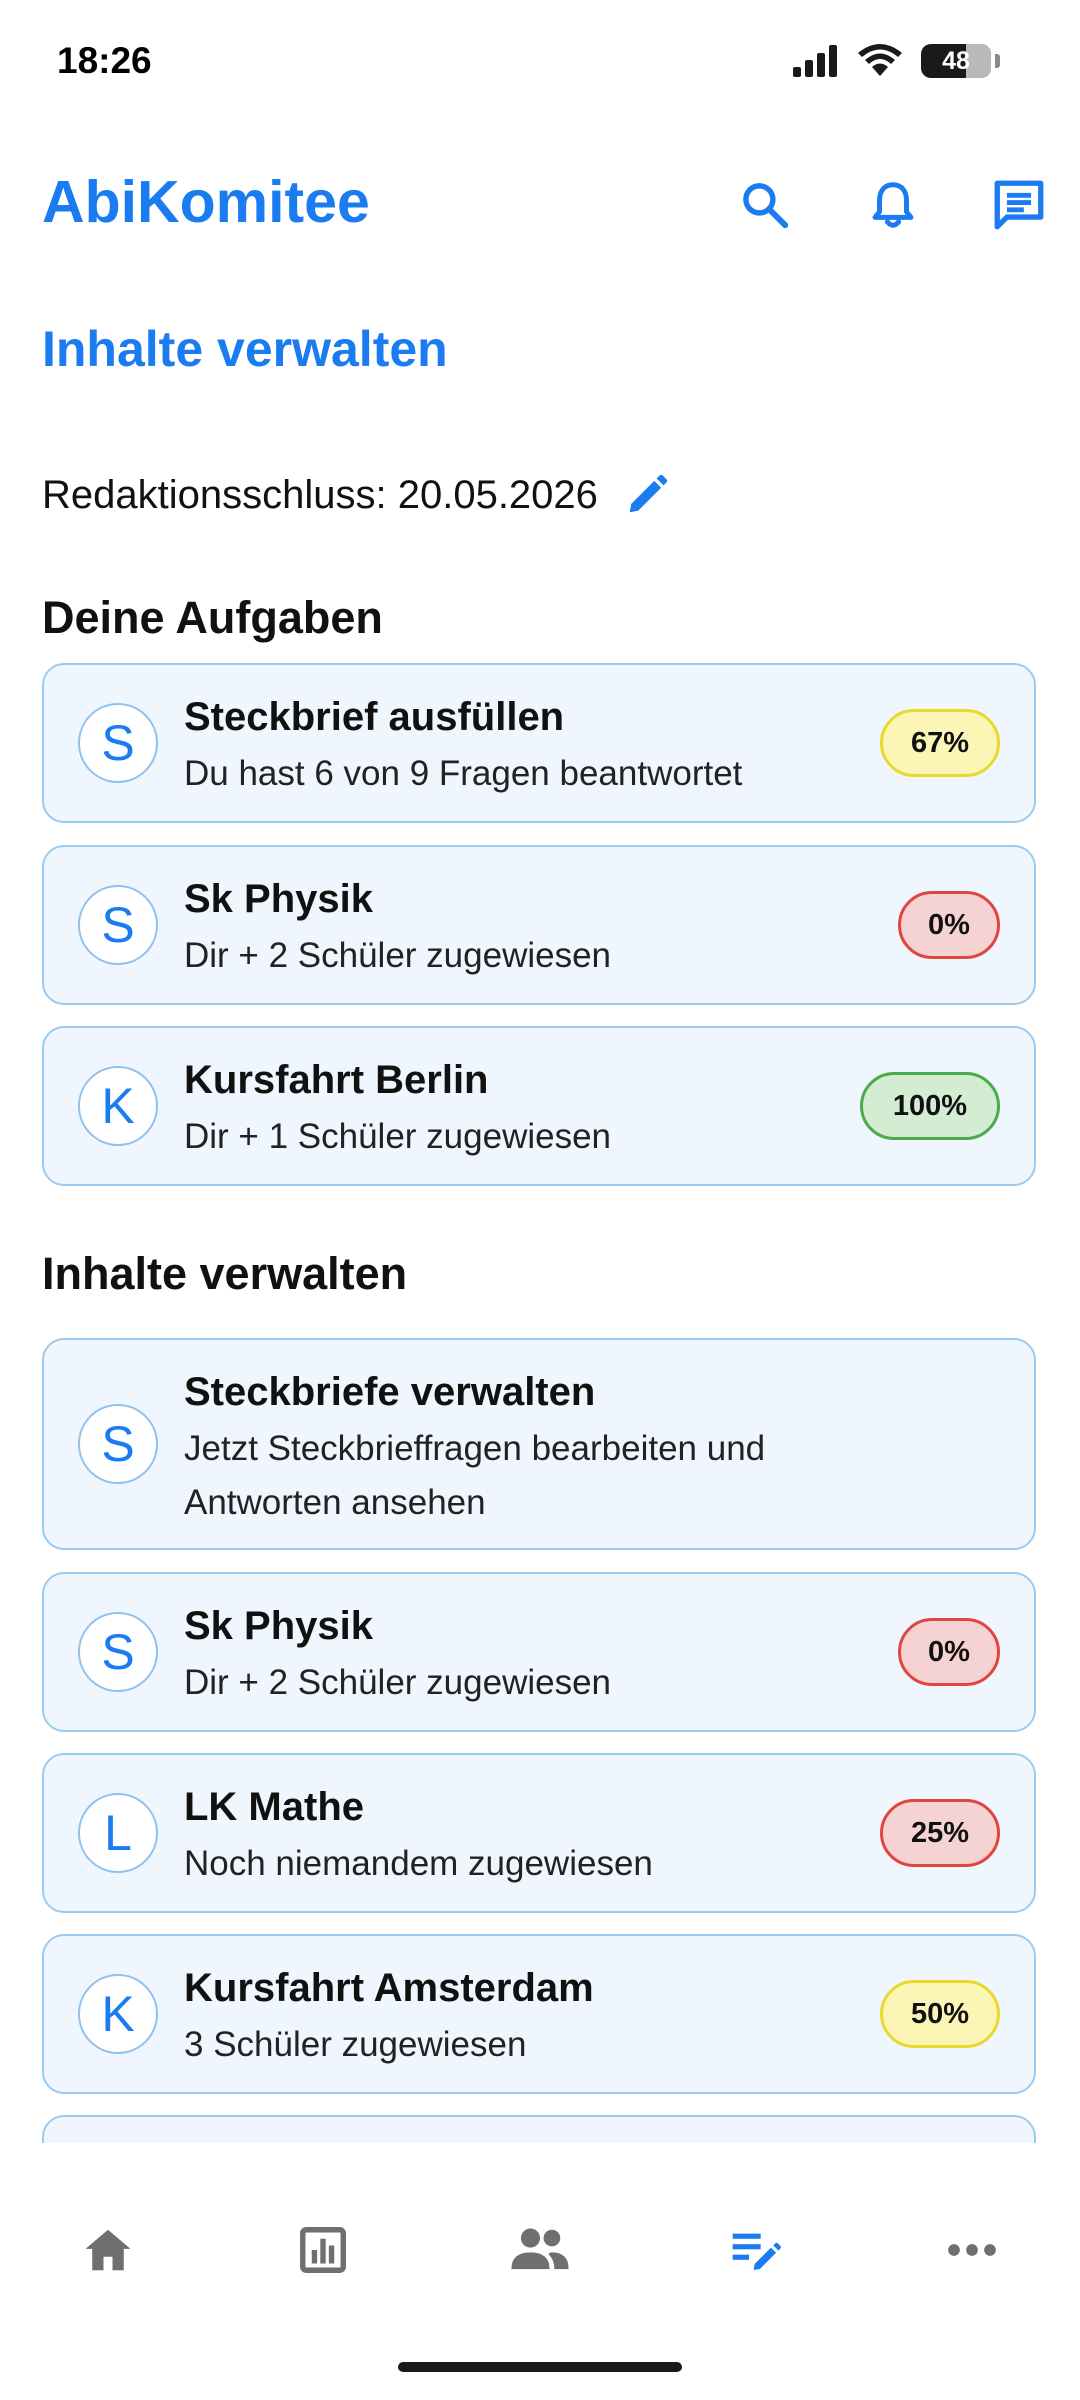  Describe the element at coordinates (539, 1833) in the screenshot. I see `manage-card-lk-mathe: L LK Mathe Noch niemandem zugewiesen 25%` at that location.